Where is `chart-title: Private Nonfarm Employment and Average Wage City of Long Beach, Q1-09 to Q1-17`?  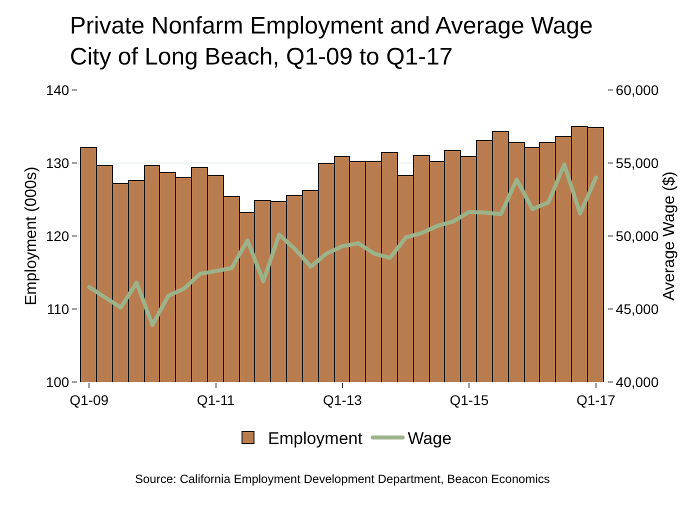
chart-title: Private Nonfarm Employment and Average Wage City of Long Beach, Q1-09 to Q1-17 is located at coordinates (331, 41).